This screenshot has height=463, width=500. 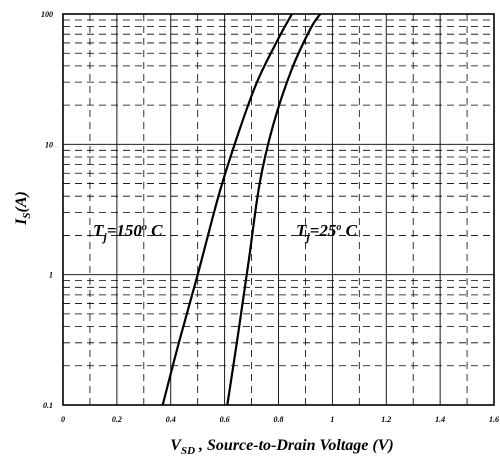 What do you see at coordinates (225, 419) in the screenshot?
I see `x-tick-label: 0.6` at bounding box center [225, 419].